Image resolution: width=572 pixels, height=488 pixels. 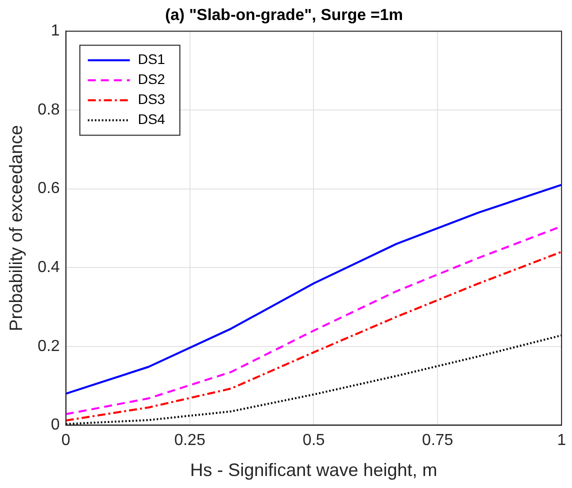 What do you see at coordinates (438, 441) in the screenshot?
I see `x-tick-label: 0.75` at bounding box center [438, 441].